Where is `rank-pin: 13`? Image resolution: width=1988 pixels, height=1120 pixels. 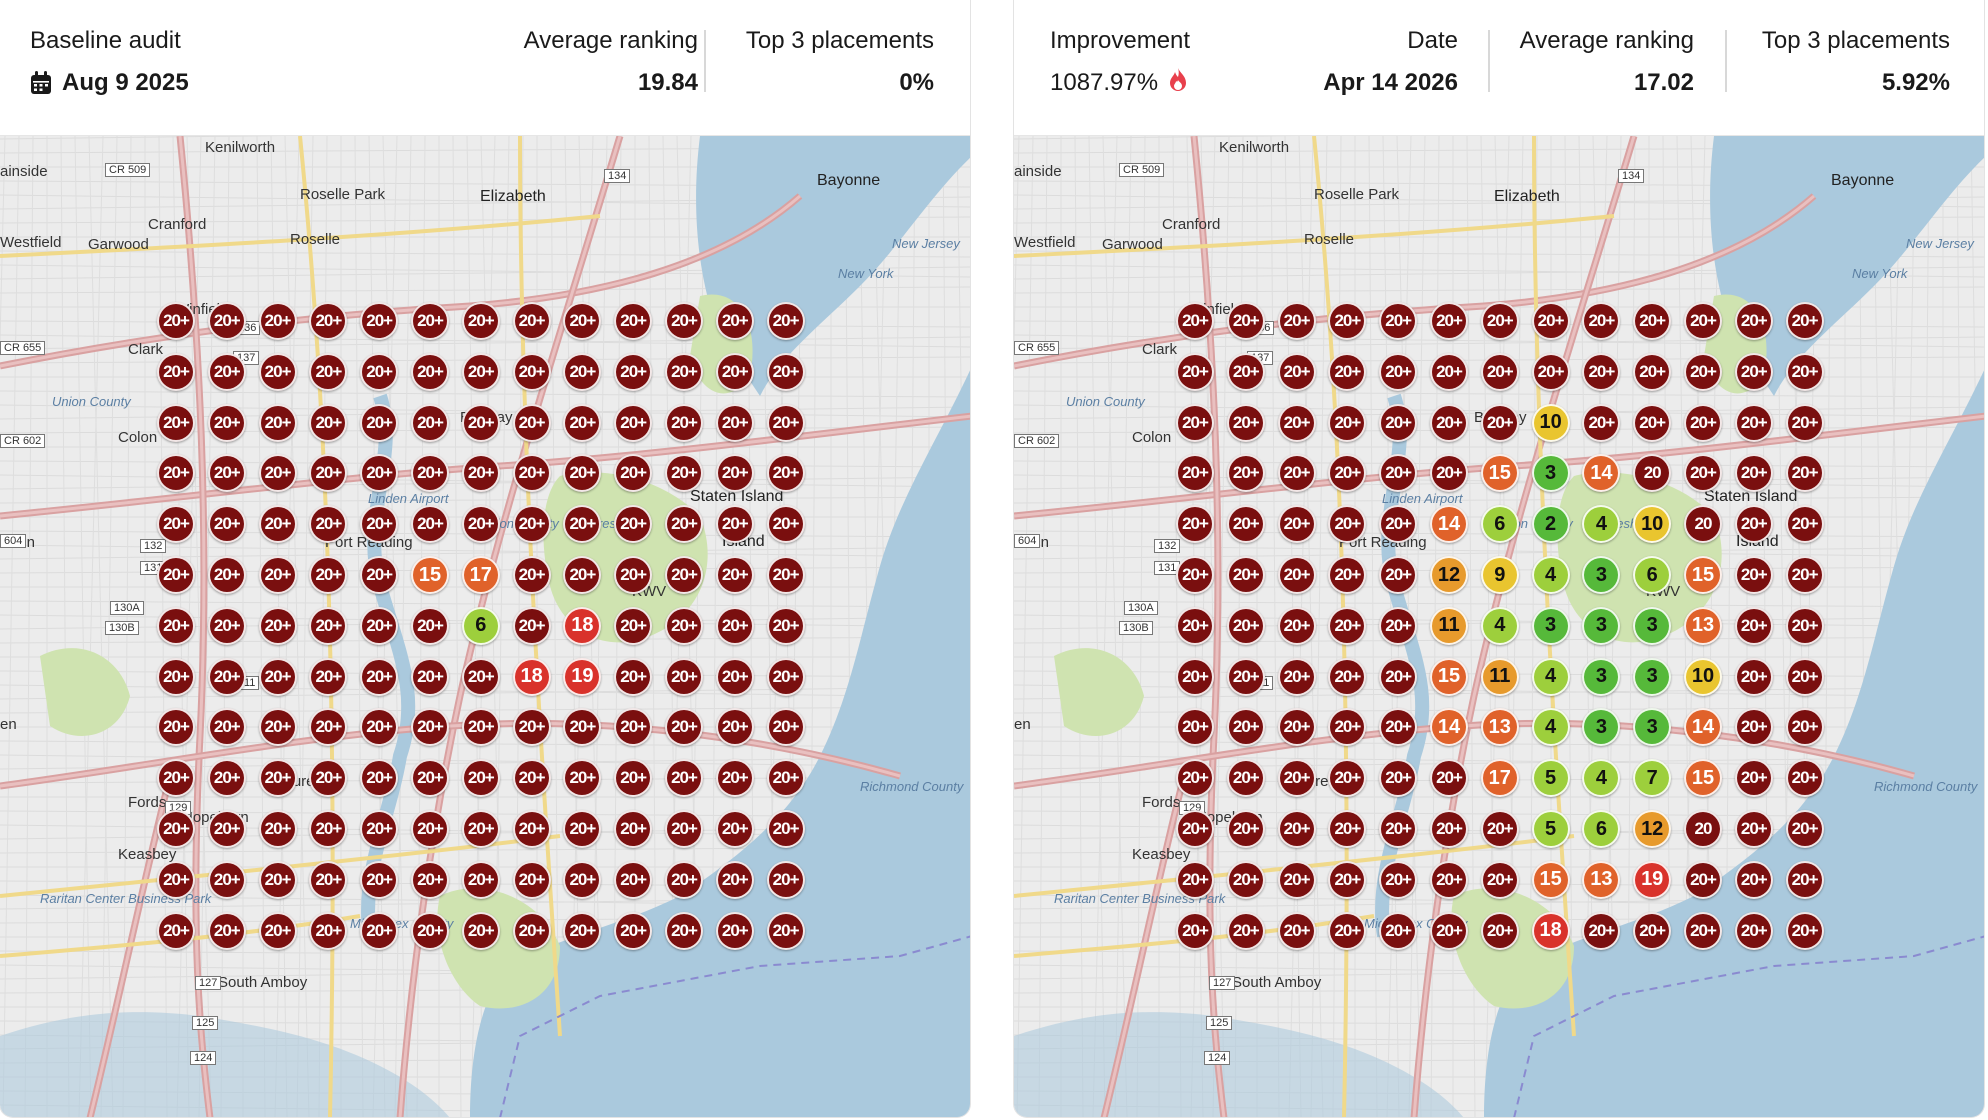 rank-pin: 13 is located at coordinates (1601, 879).